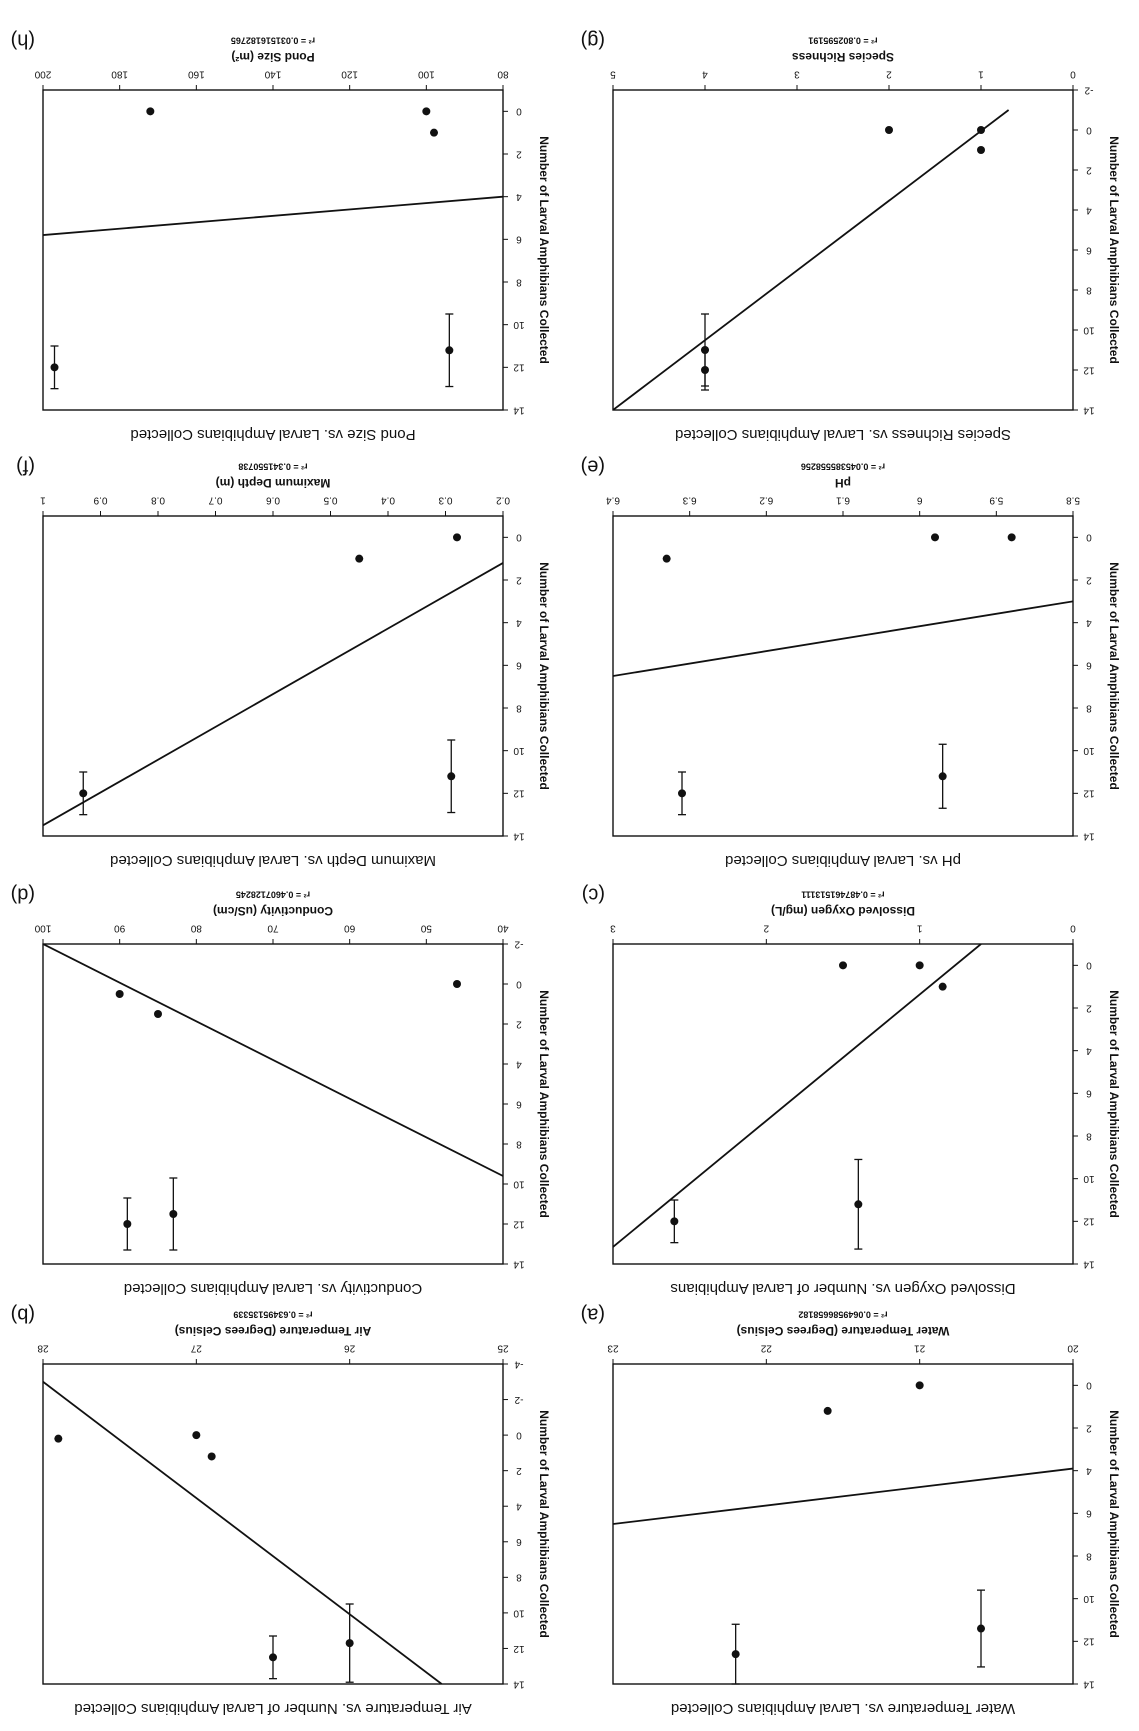  I want to click on y-tick-label-d-7: 12, so click(519, 1223).